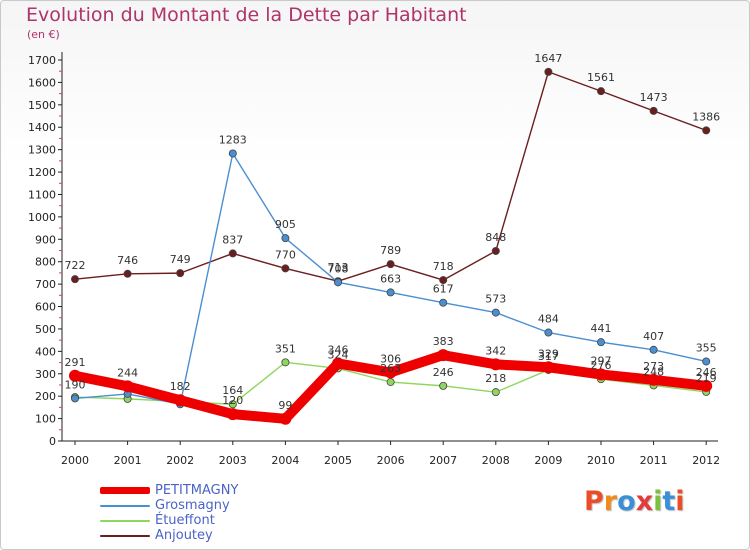 This screenshot has height=550, width=750. Describe the element at coordinates (495, 299) in the screenshot. I see `data-label: 573` at that location.